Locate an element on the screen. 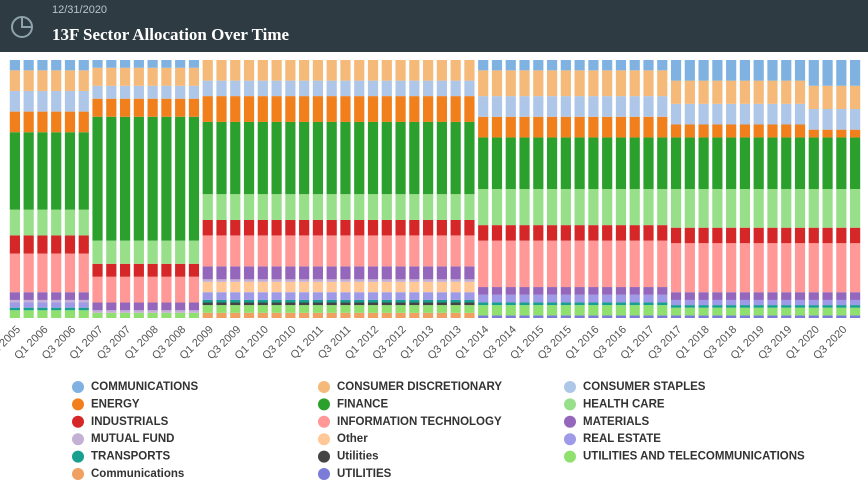 Image resolution: width=868 pixels, height=487 pixels. legend-label: UTILITIES is located at coordinates (364, 474).